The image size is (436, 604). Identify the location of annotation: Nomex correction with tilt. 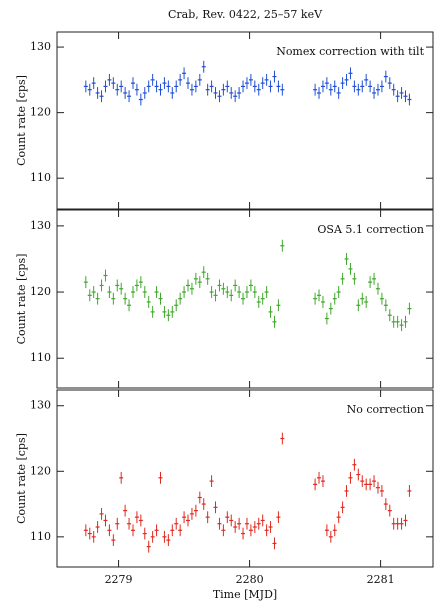
(350, 51).